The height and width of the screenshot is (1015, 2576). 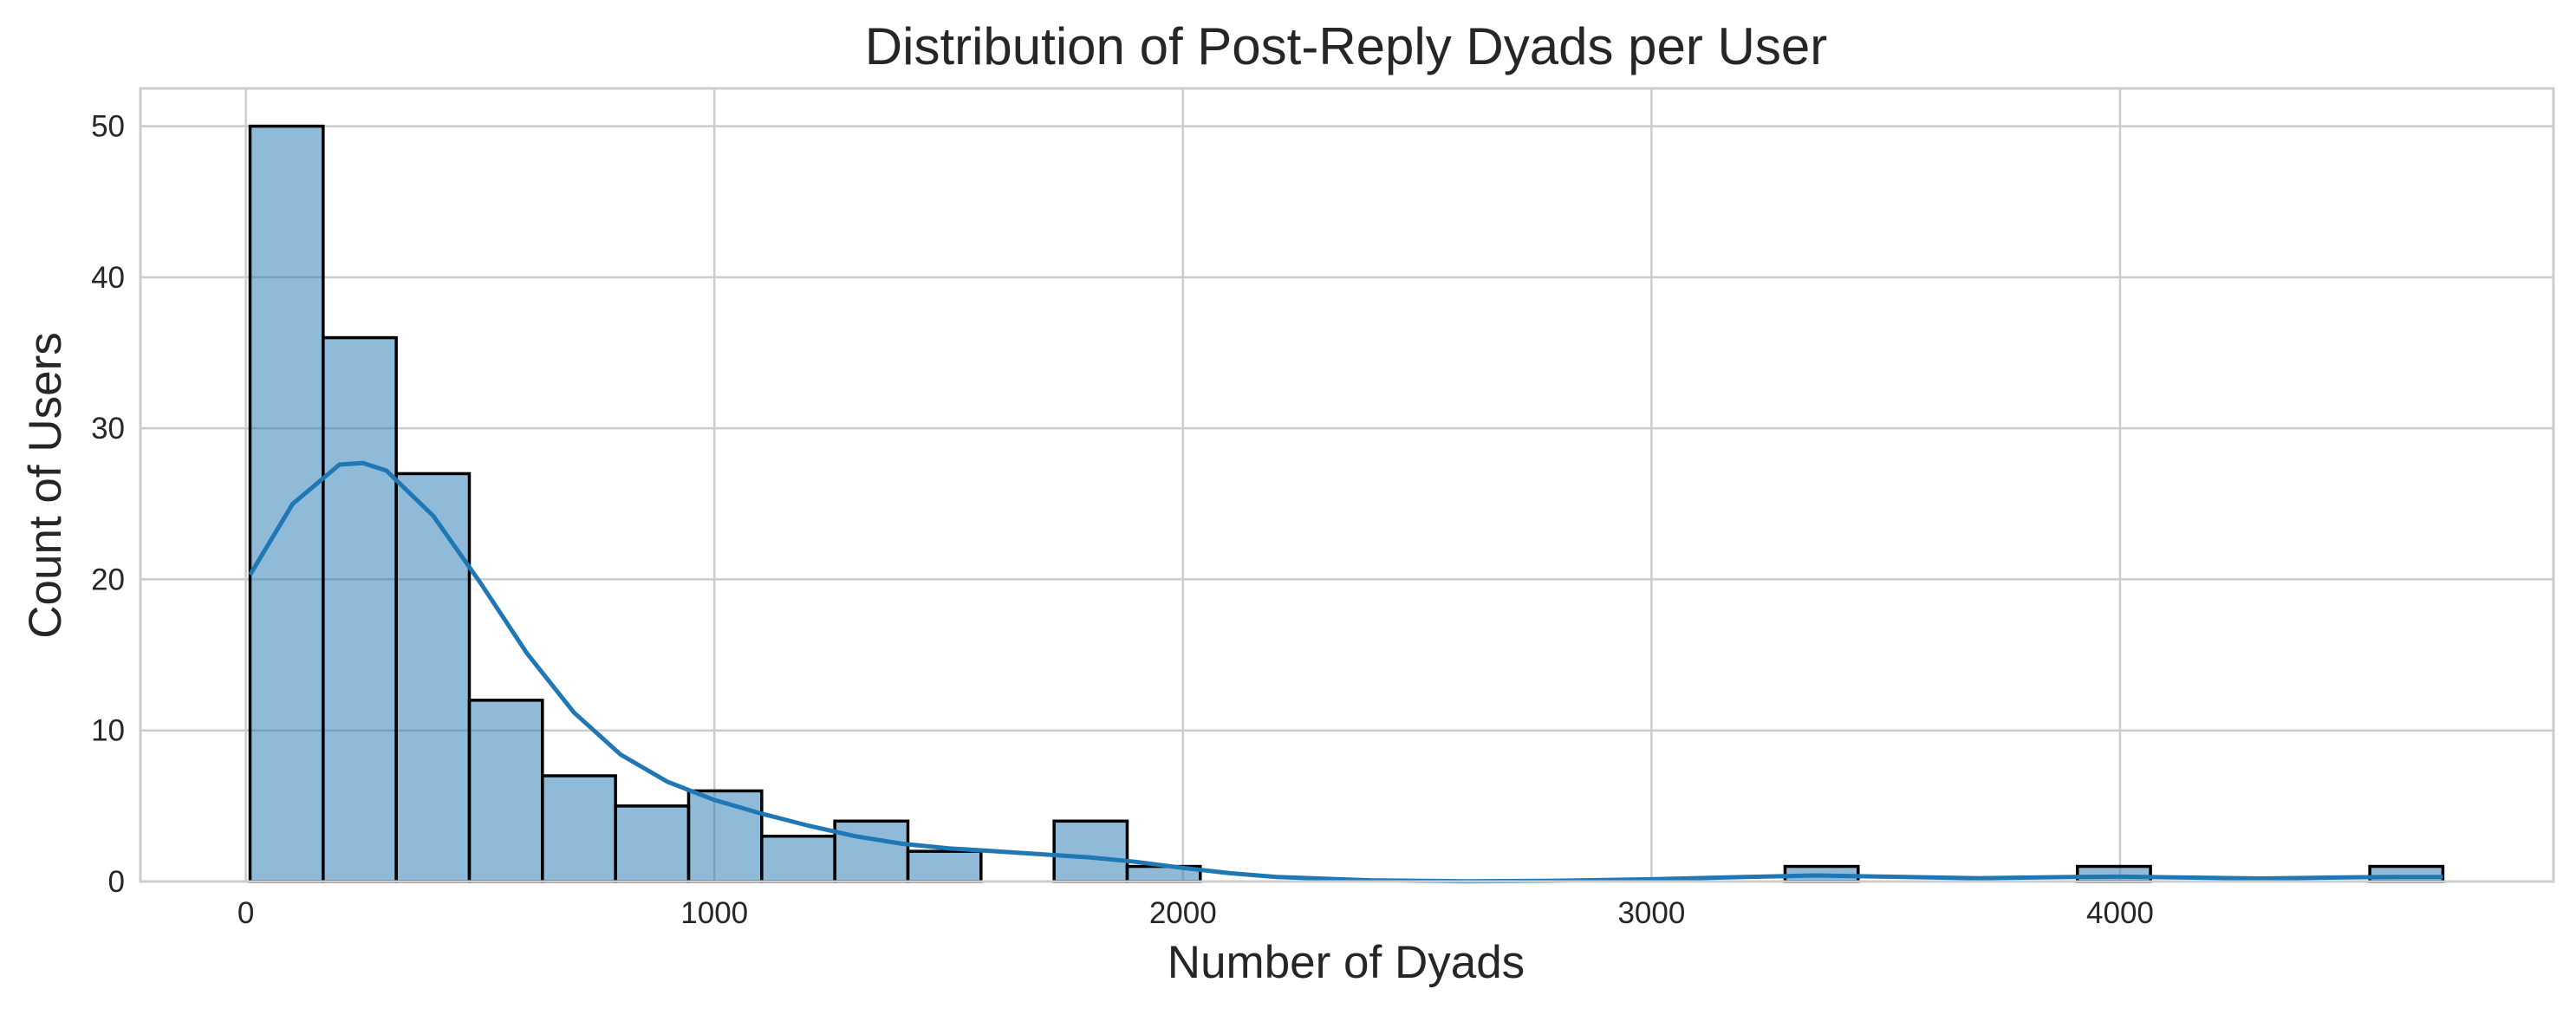 What do you see at coordinates (108, 127) in the screenshot?
I see `y-tick-label: 50` at bounding box center [108, 127].